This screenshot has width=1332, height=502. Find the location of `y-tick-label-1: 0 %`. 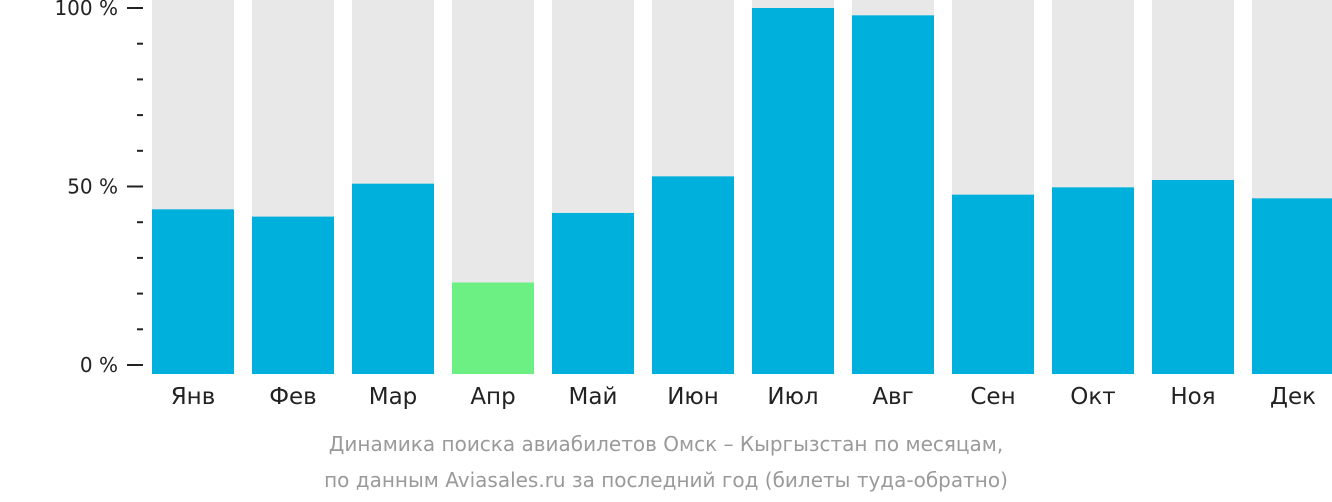

y-tick-label-1: 0 % is located at coordinates (99, 365).